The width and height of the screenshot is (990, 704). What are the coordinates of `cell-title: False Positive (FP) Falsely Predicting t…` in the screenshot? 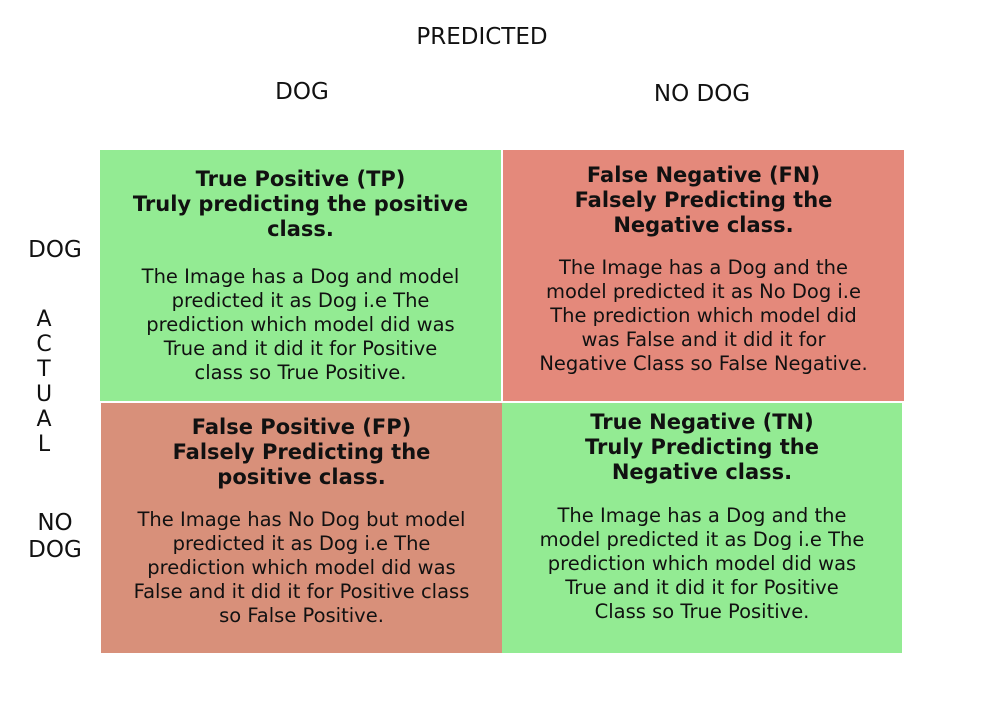 It's located at (301, 452).